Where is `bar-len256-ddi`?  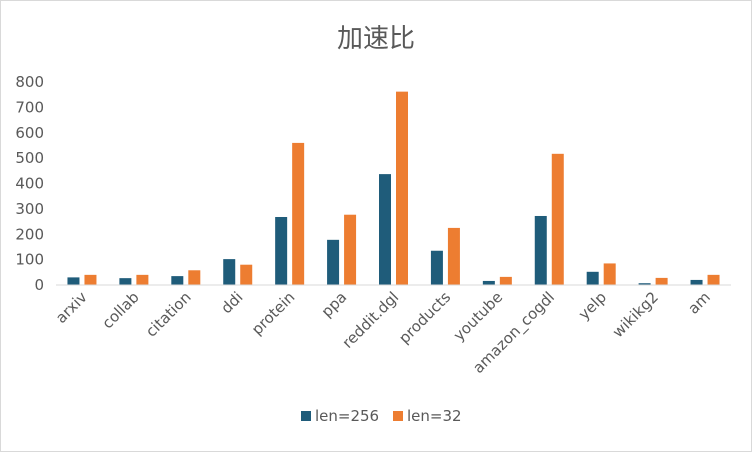 bar-len256-ddi is located at coordinates (229, 272).